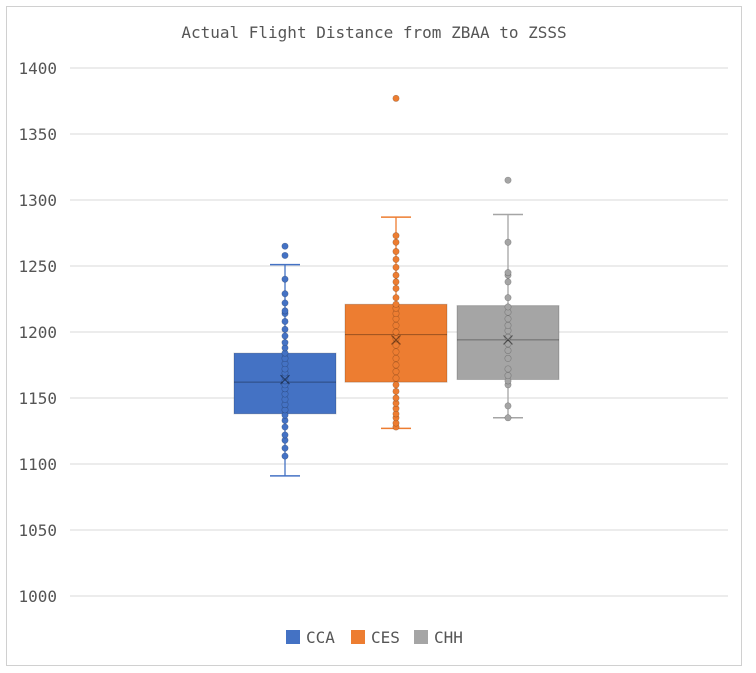  I want to click on y-tick-label: 1200, so click(37, 332).